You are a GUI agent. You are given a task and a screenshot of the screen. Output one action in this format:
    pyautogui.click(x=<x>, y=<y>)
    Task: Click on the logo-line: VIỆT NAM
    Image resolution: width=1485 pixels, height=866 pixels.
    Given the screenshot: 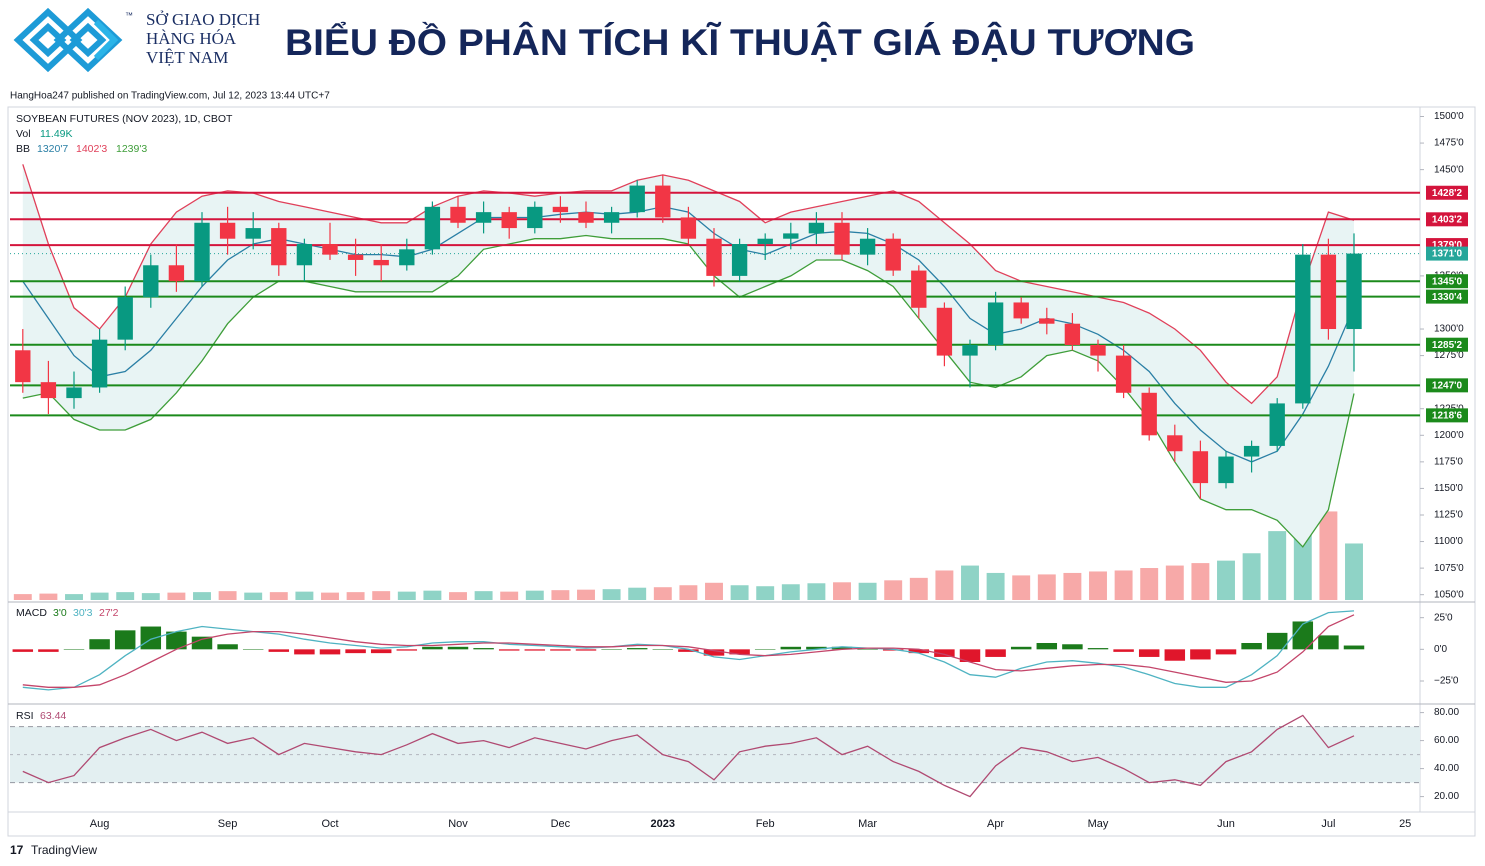 What is the action you would take?
    pyautogui.click(x=187, y=57)
    